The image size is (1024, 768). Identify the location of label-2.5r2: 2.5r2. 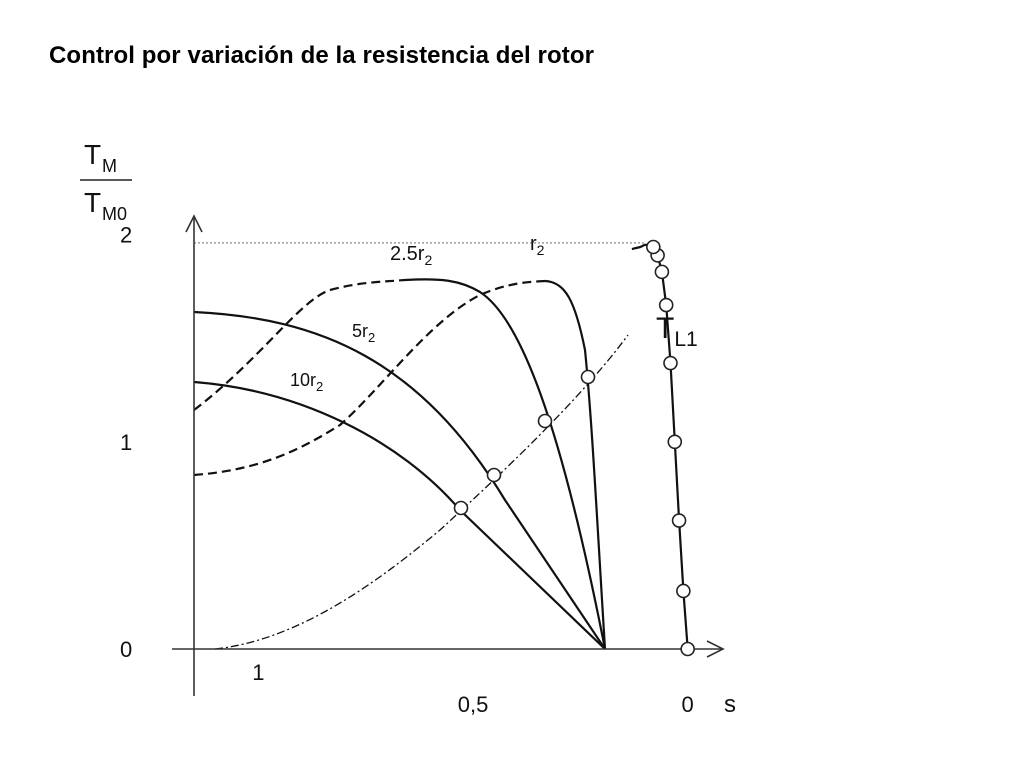
(411, 255).